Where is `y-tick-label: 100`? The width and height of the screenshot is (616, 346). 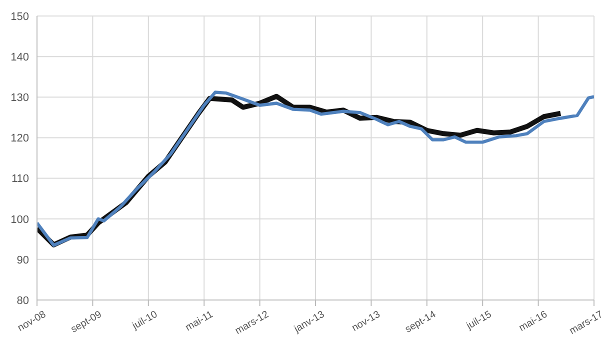 y-tick-label: 100 is located at coordinates (19, 220).